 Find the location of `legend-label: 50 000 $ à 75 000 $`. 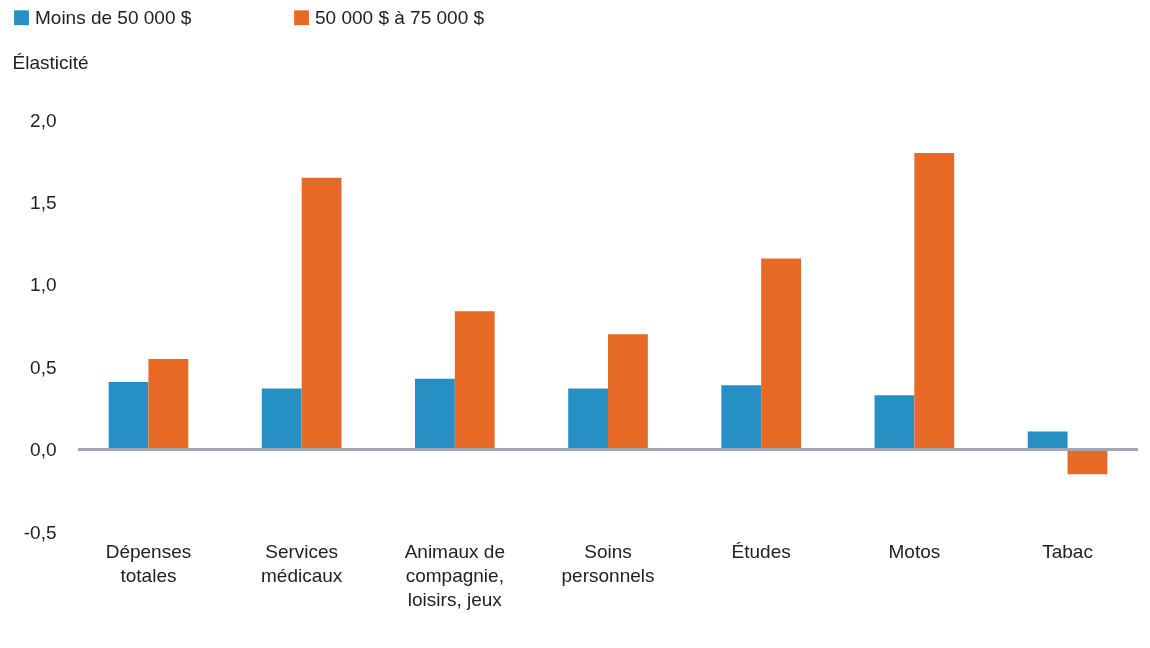

legend-label: 50 000 $ à 75 000 $ is located at coordinates (400, 17).